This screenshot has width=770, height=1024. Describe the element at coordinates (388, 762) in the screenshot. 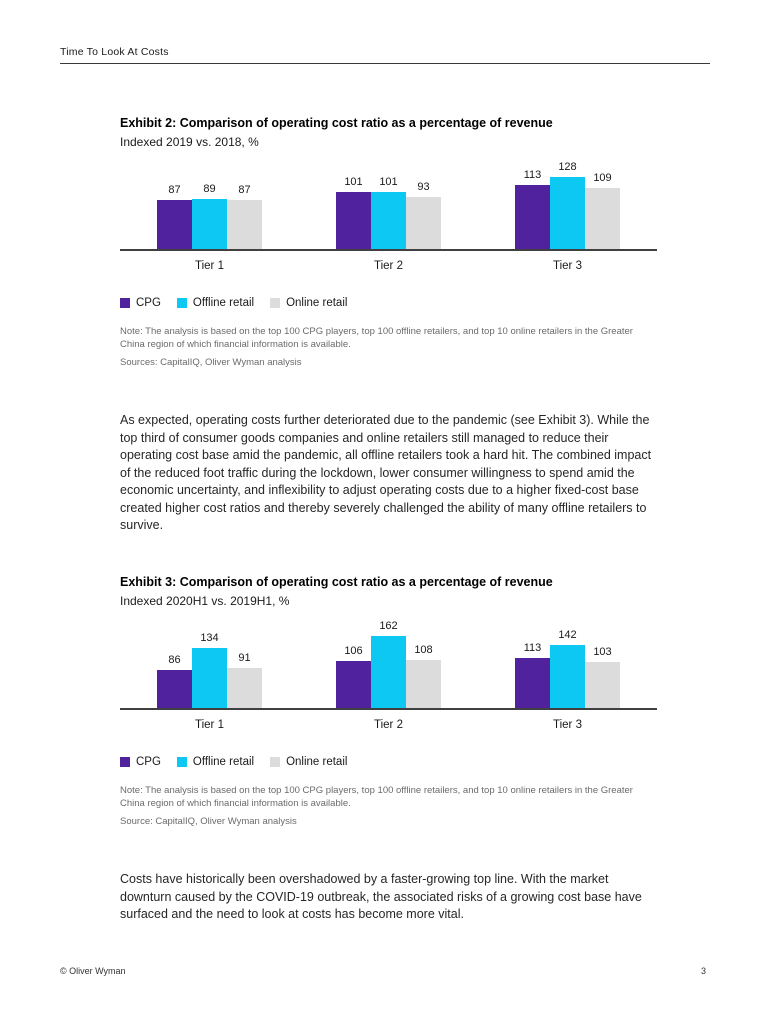

I see `exhibit3-legend: CPG Offline retail Online retail` at that location.